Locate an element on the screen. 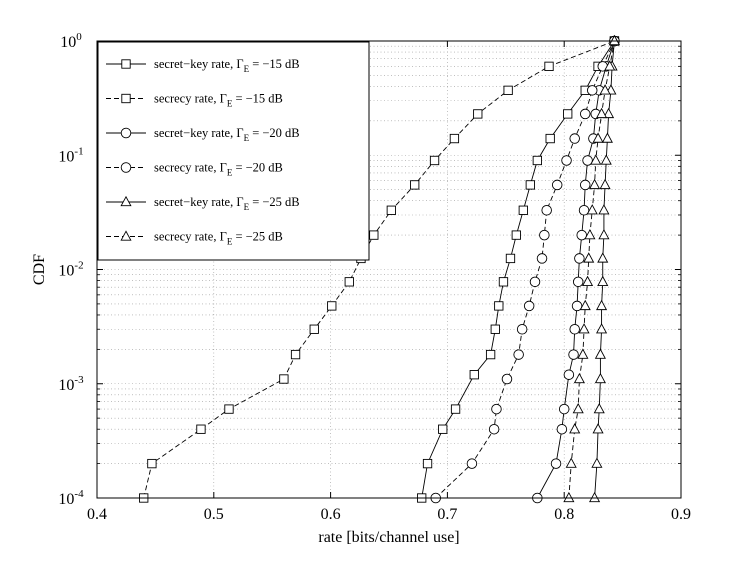  legend-entry: secret−key rate, ΓE = −20 dB is located at coordinates (203, 134).